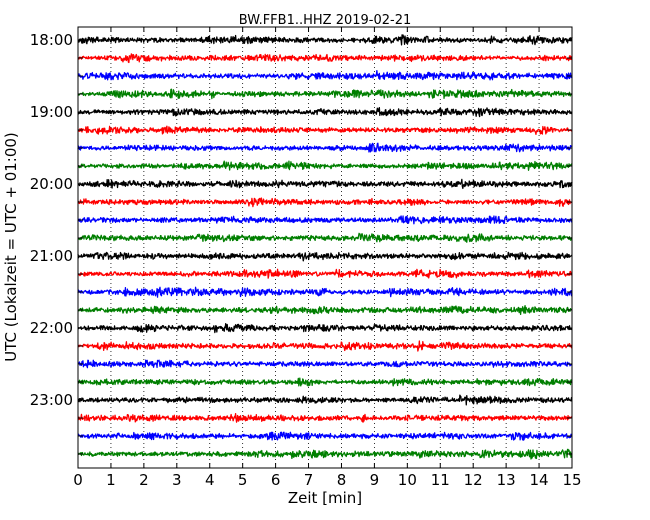 The image size is (650, 520). I want to click on x-tick-label: 8, so click(342, 480).